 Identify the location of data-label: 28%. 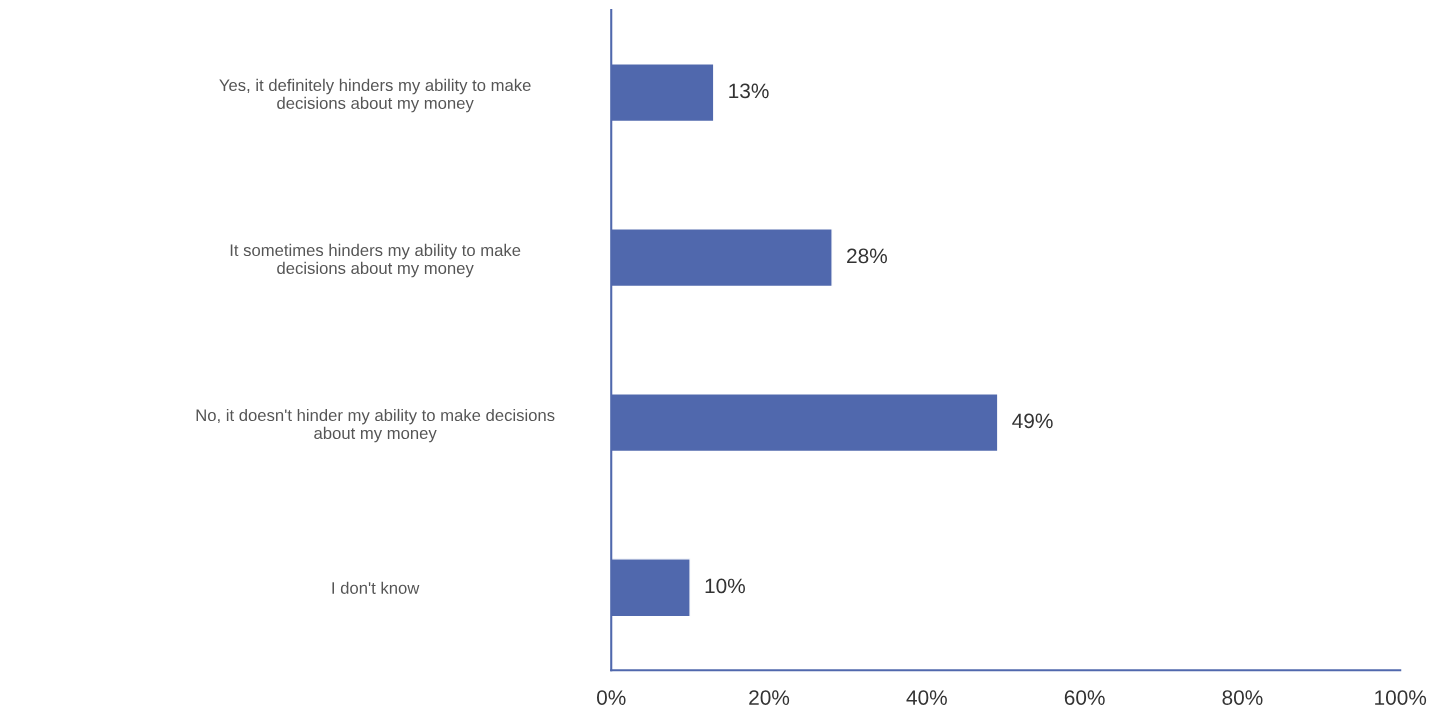
(867, 256).